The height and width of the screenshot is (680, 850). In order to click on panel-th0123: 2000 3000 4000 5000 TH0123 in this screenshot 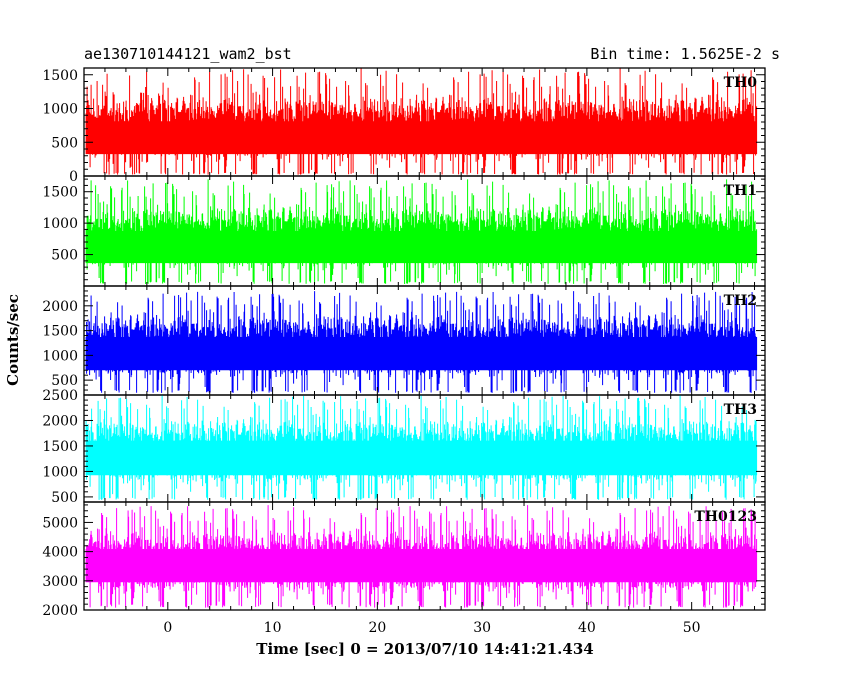, I will do `click(404, 560)`.